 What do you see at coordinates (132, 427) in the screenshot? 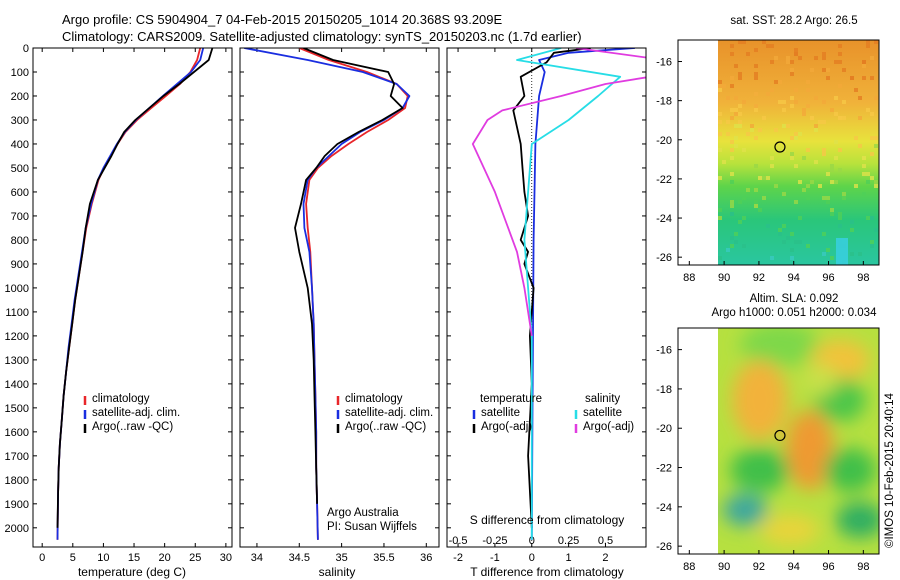
I see `legend-label-argo: Argo(..raw -QC)` at bounding box center [132, 427].